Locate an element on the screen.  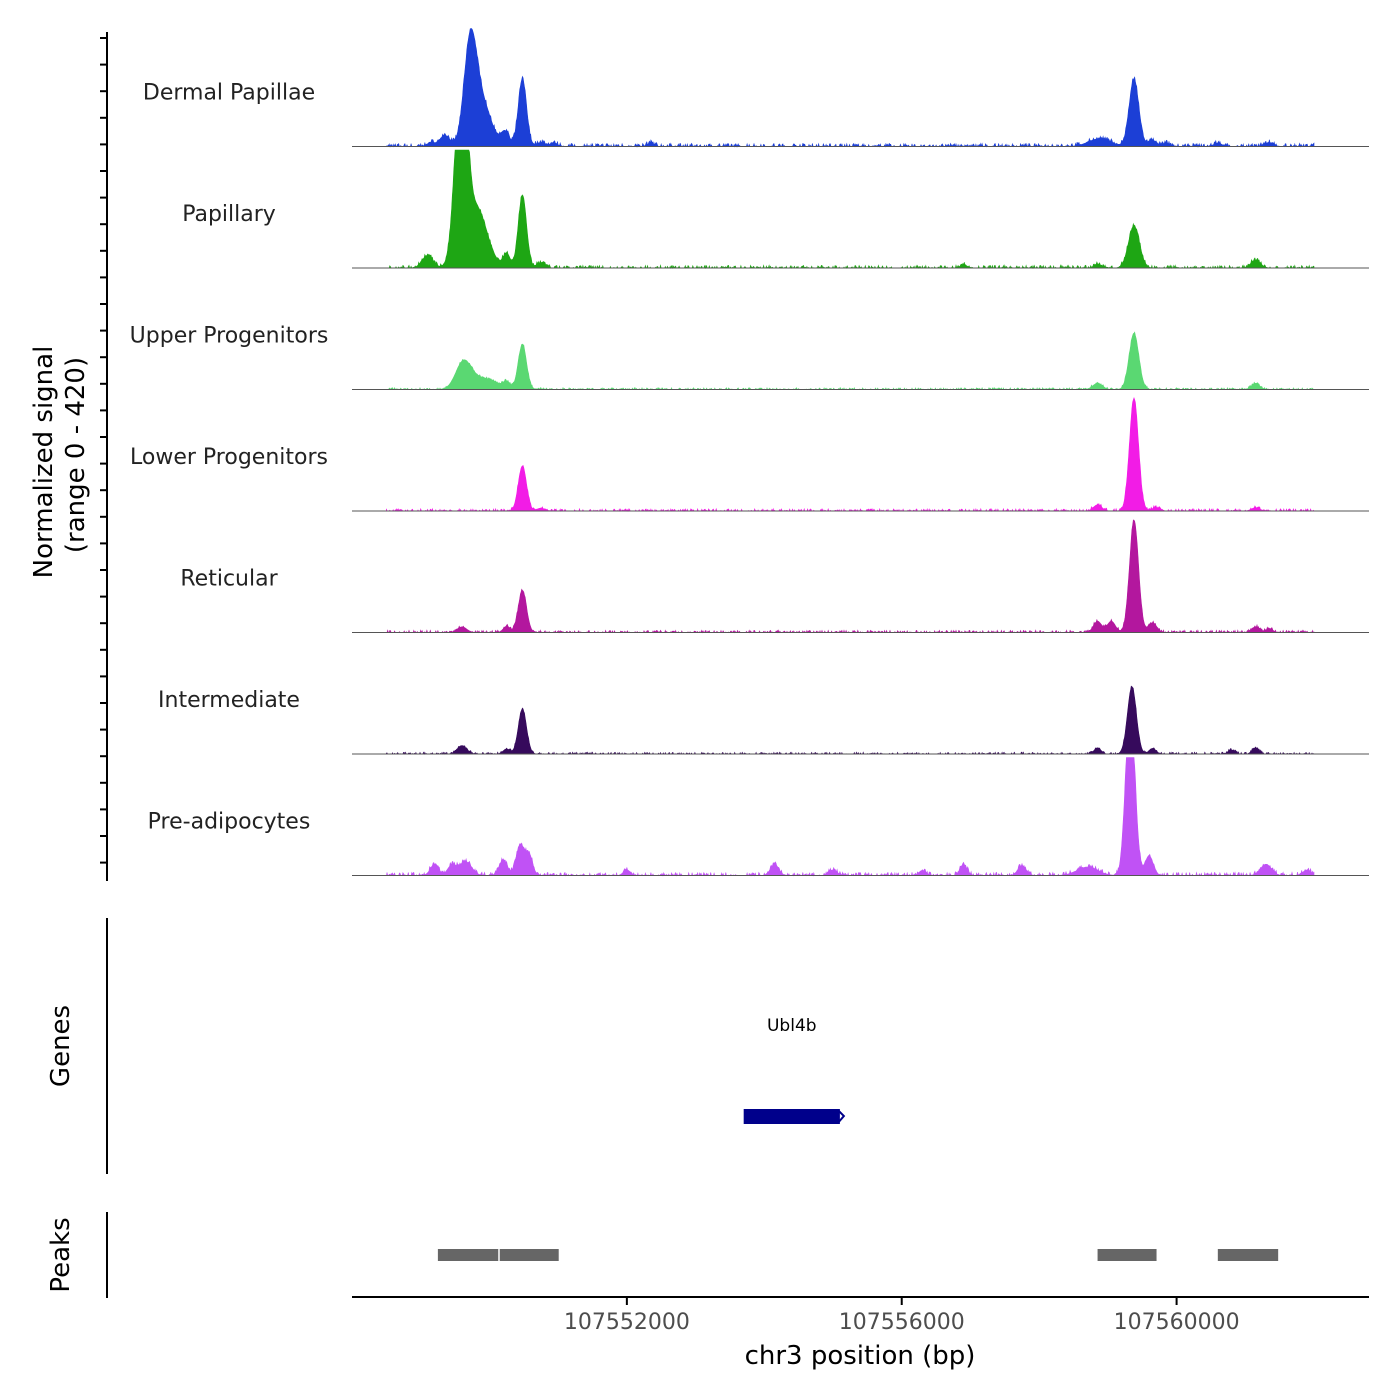
gene-strand-arrow is located at coordinates (841, 1116).